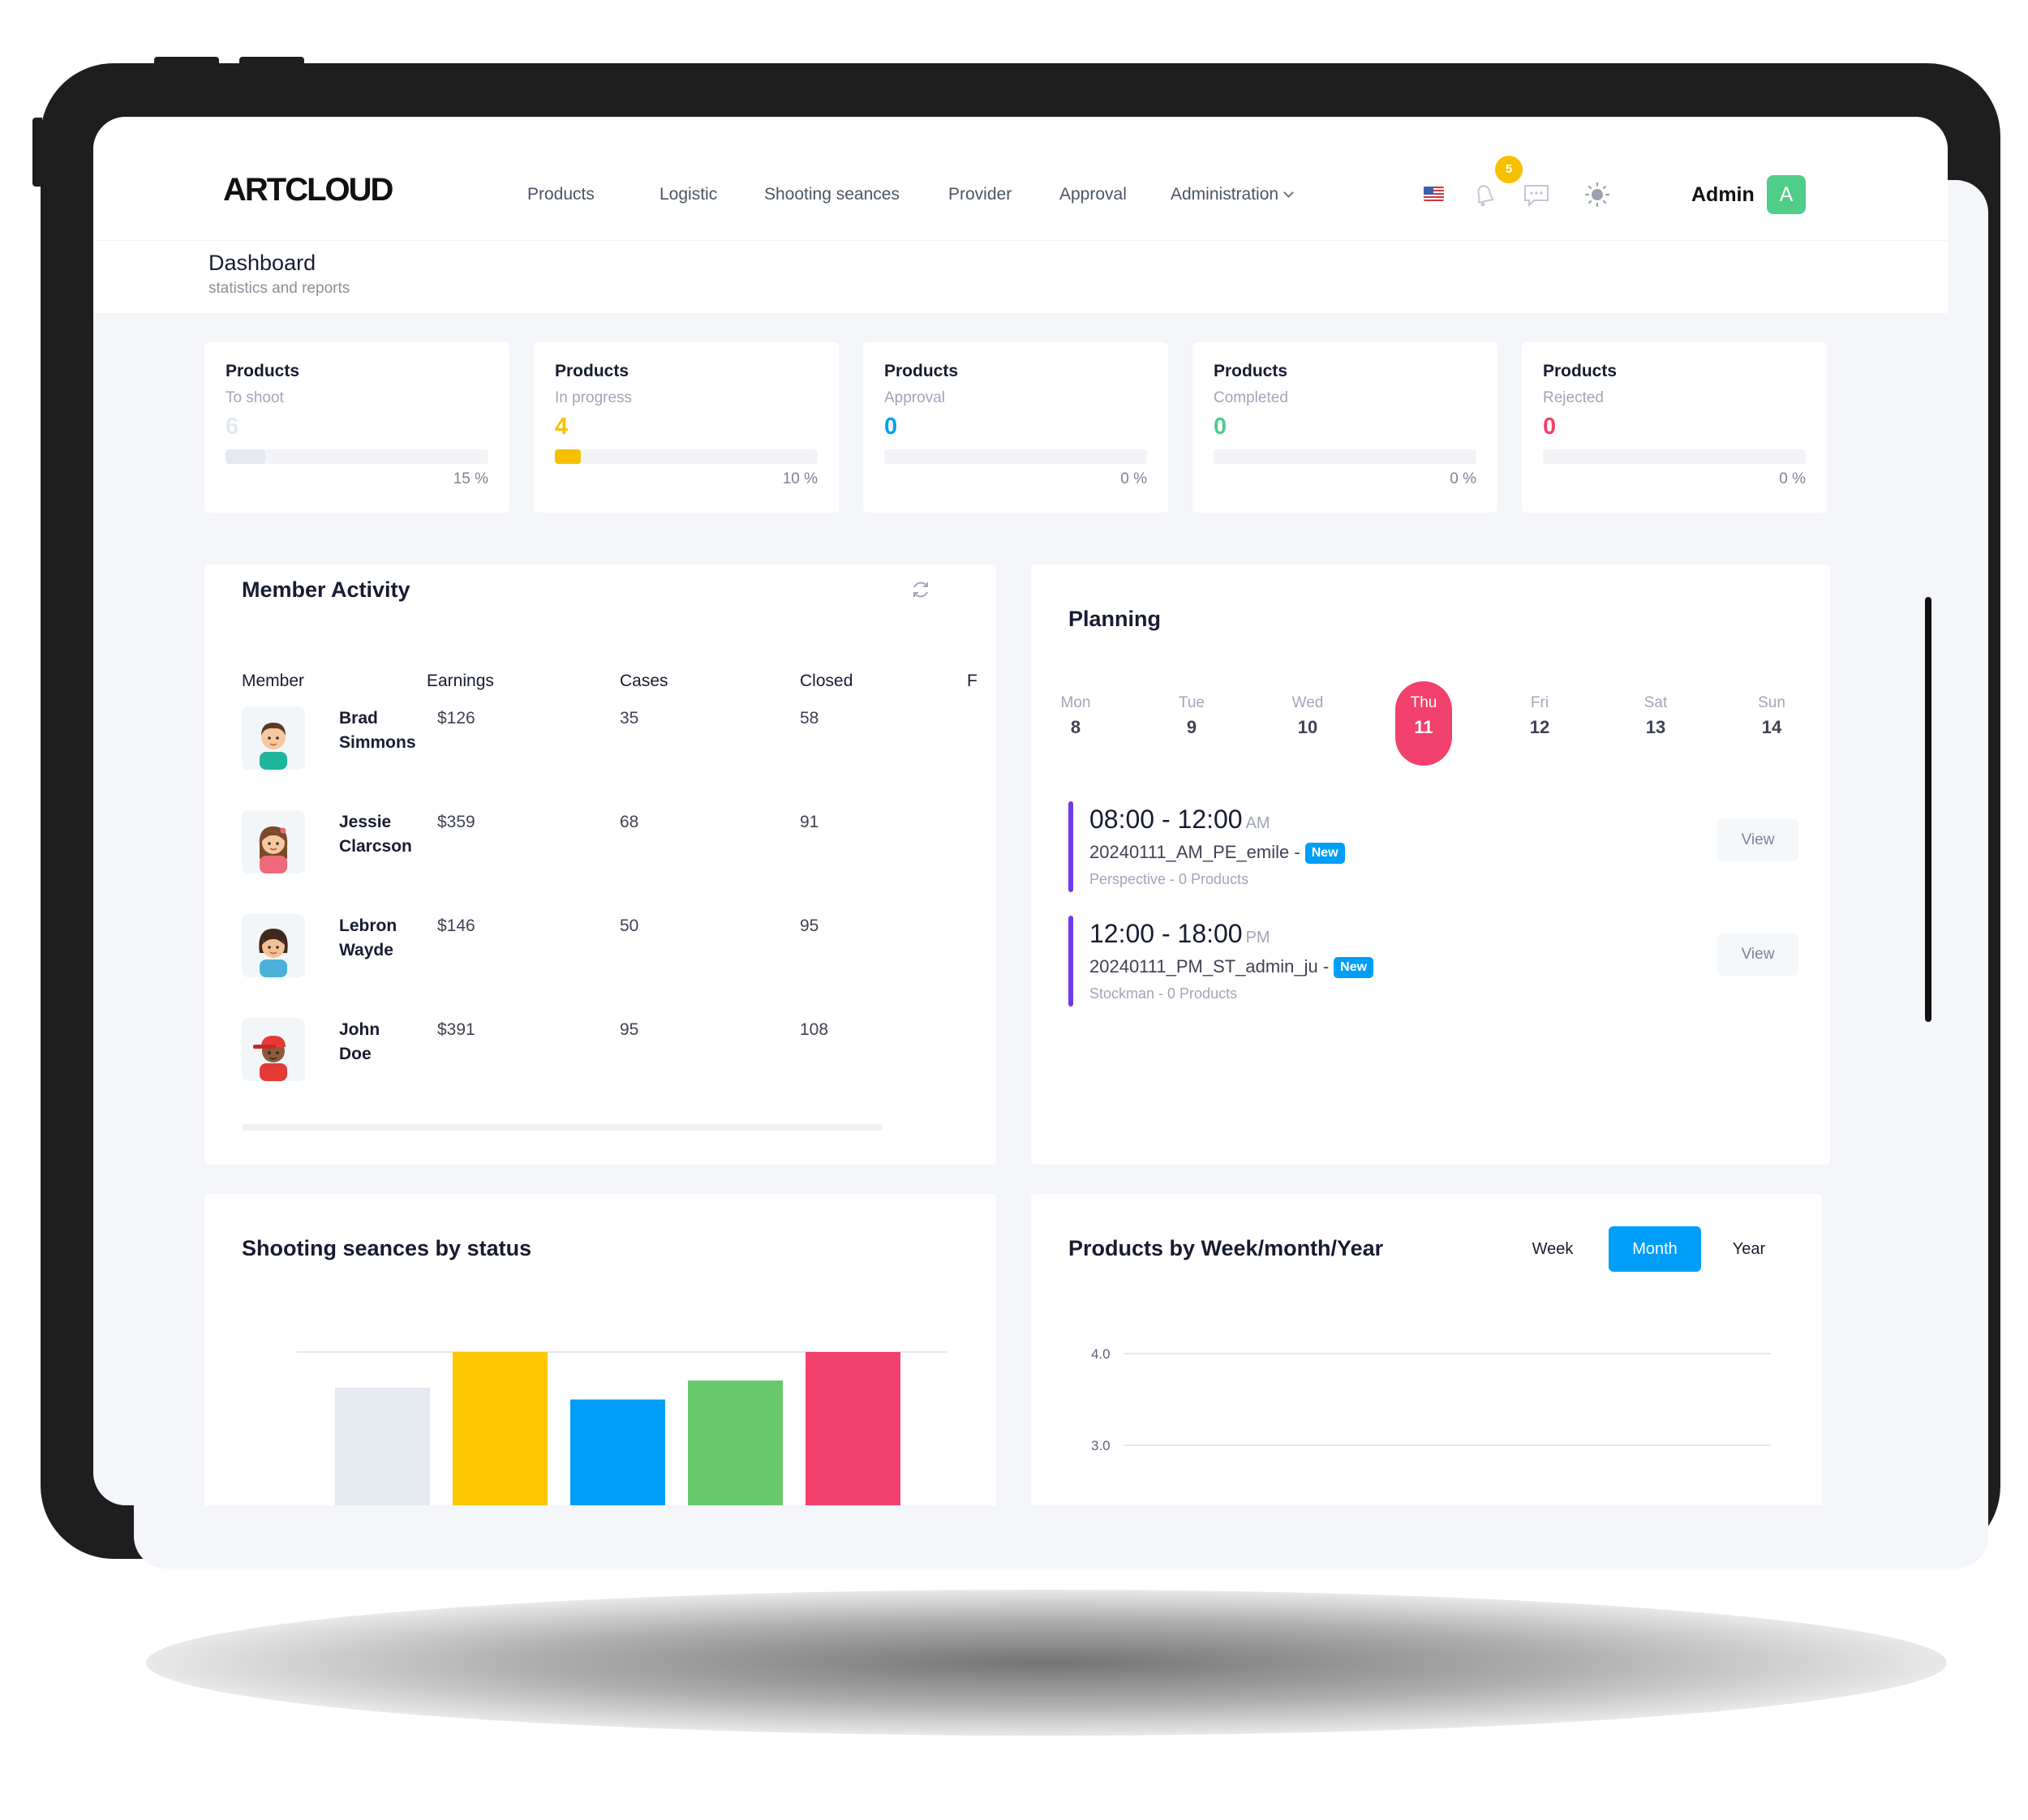 This screenshot has height=1820, width=2028. What do you see at coordinates (1217, 854) in the screenshot?
I see `event-code: 20240111_AM_PE_emile - New` at bounding box center [1217, 854].